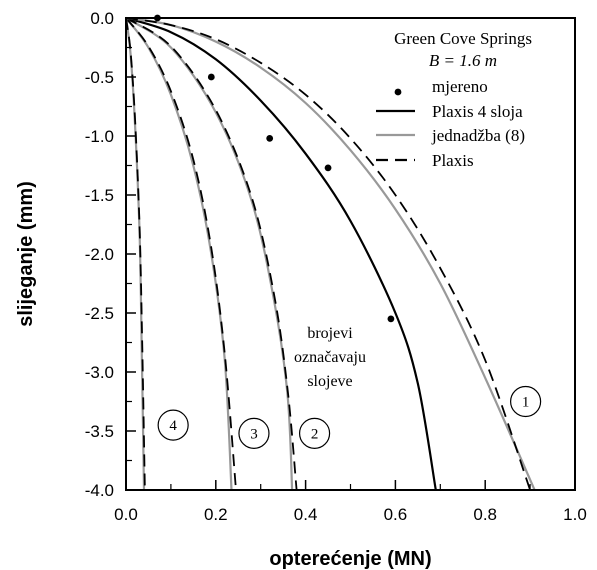 This screenshot has width=597, height=570. Describe the element at coordinates (350, 502) in the screenshot. I see `x-axis-ticks: 0.0 0.2 0.4 0.6 0.8 1.0` at that location.